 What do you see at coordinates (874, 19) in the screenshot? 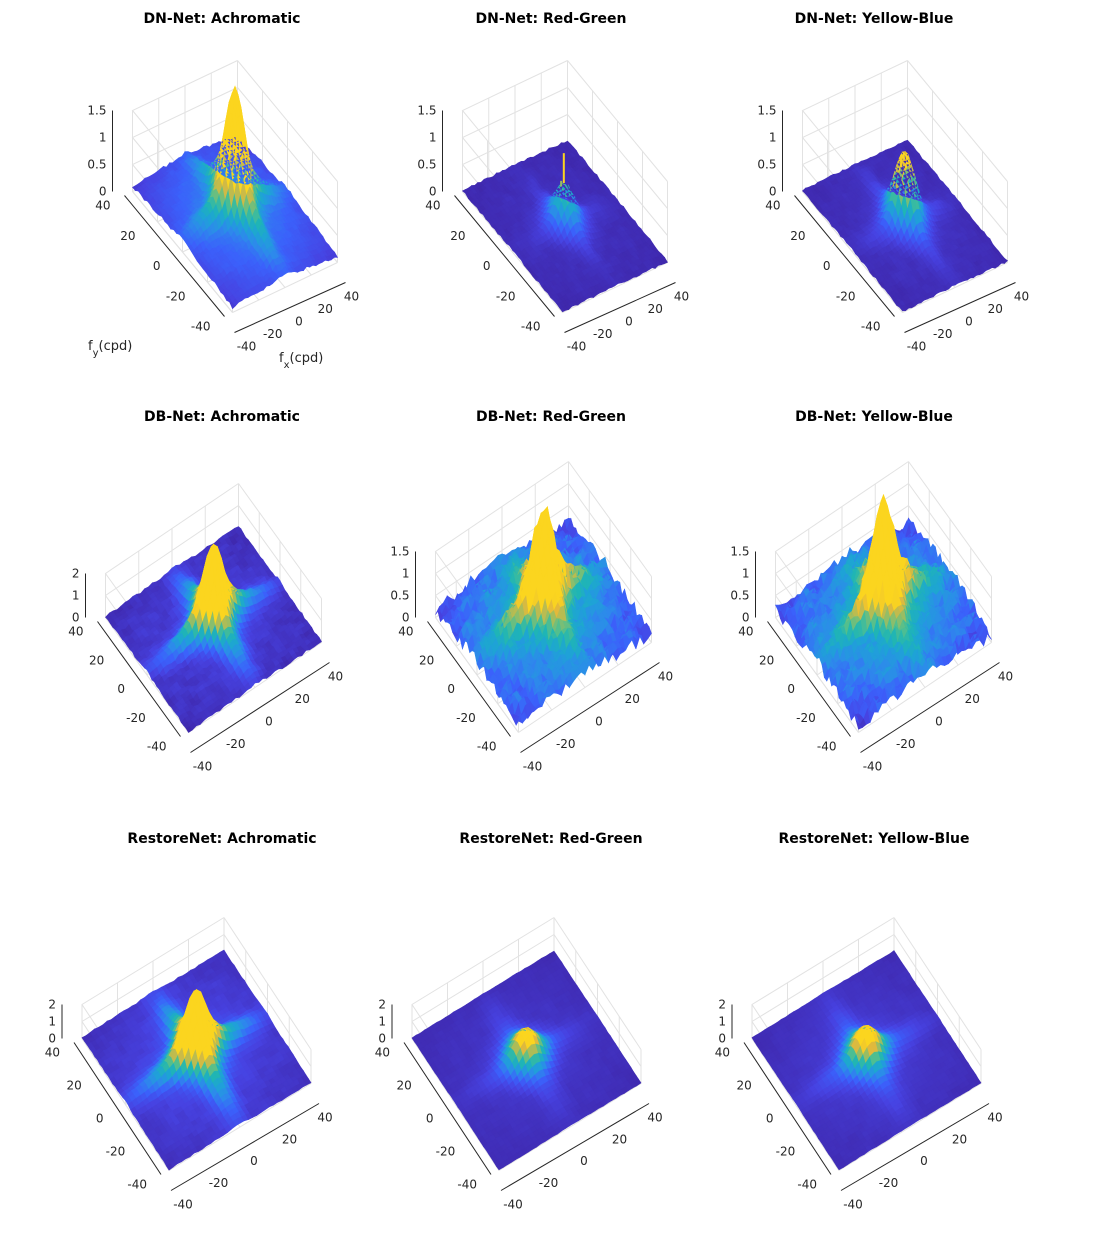
I see `panel-title: DN-Net: Yellow-Blue` at bounding box center [874, 19].